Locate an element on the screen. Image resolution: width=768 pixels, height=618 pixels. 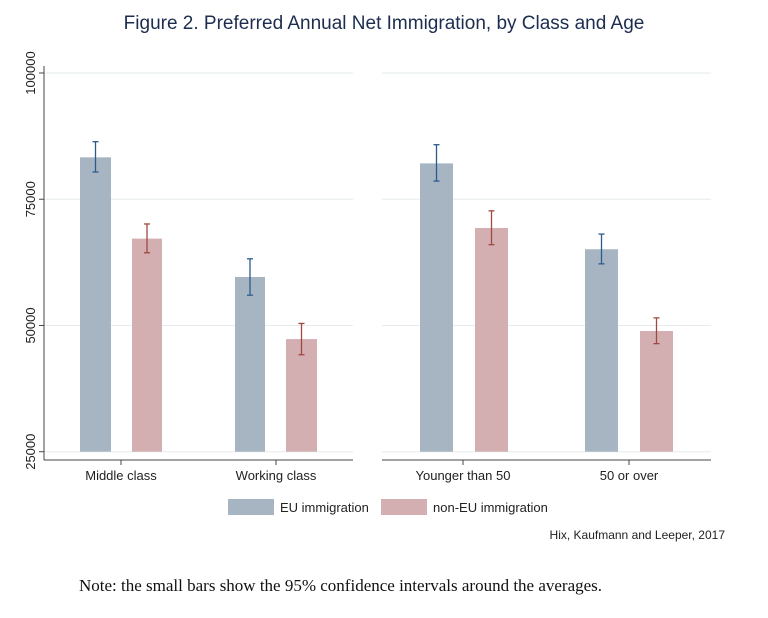
legend-label-eu: EU immigration is located at coordinates (324, 507).